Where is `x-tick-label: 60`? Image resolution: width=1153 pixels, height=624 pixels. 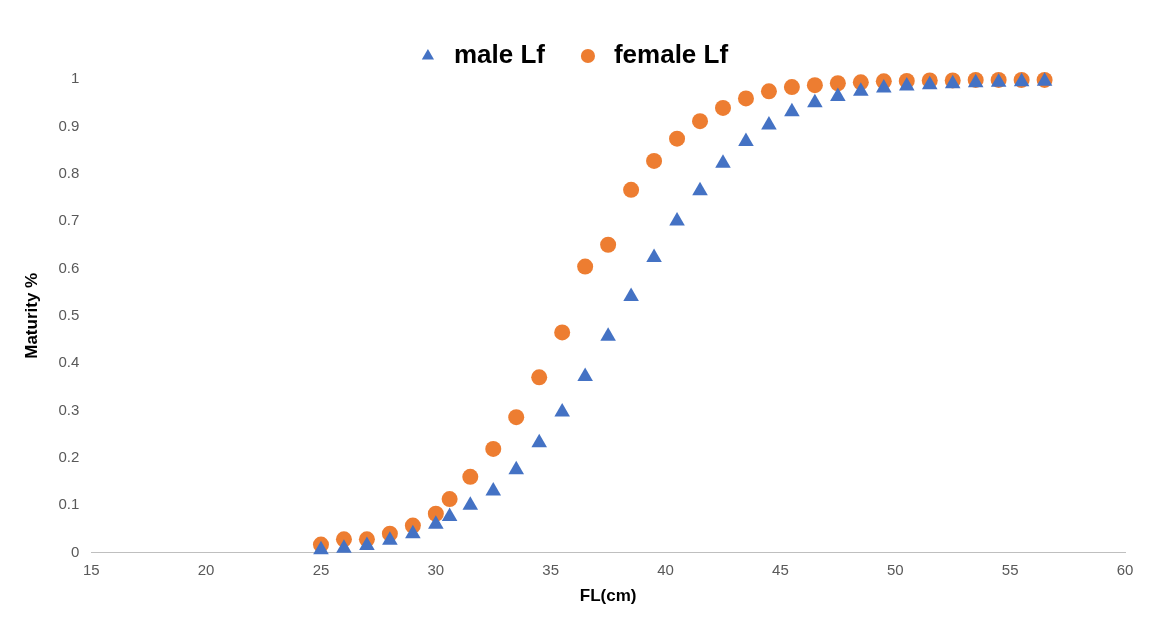 x-tick-label: 60 is located at coordinates (1125, 569).